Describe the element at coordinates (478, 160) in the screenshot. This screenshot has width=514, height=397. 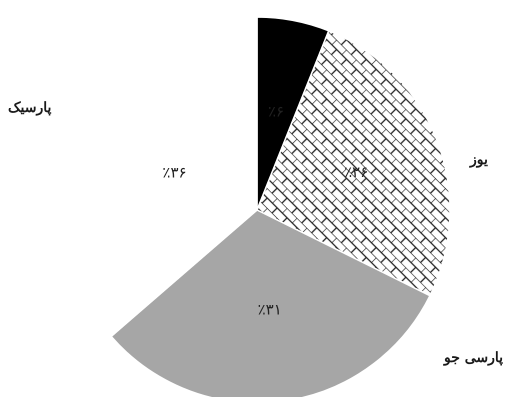
I see `category-label-slice-yuz: یوز` at that location.